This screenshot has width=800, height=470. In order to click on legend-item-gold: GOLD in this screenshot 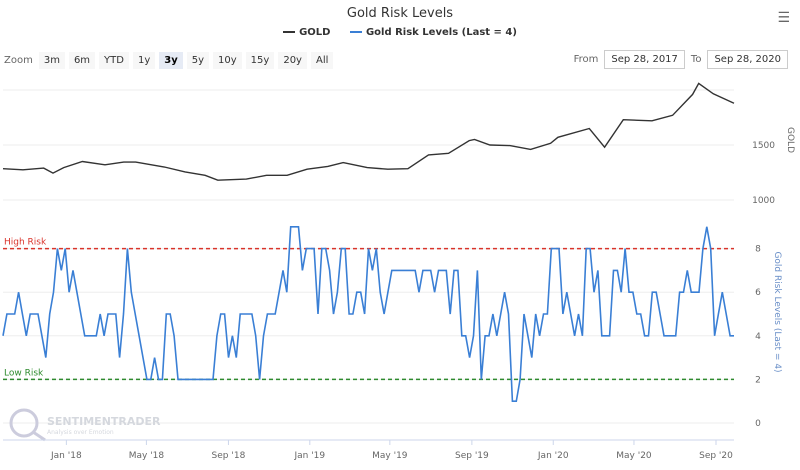, I will do `click(306, 32)`.